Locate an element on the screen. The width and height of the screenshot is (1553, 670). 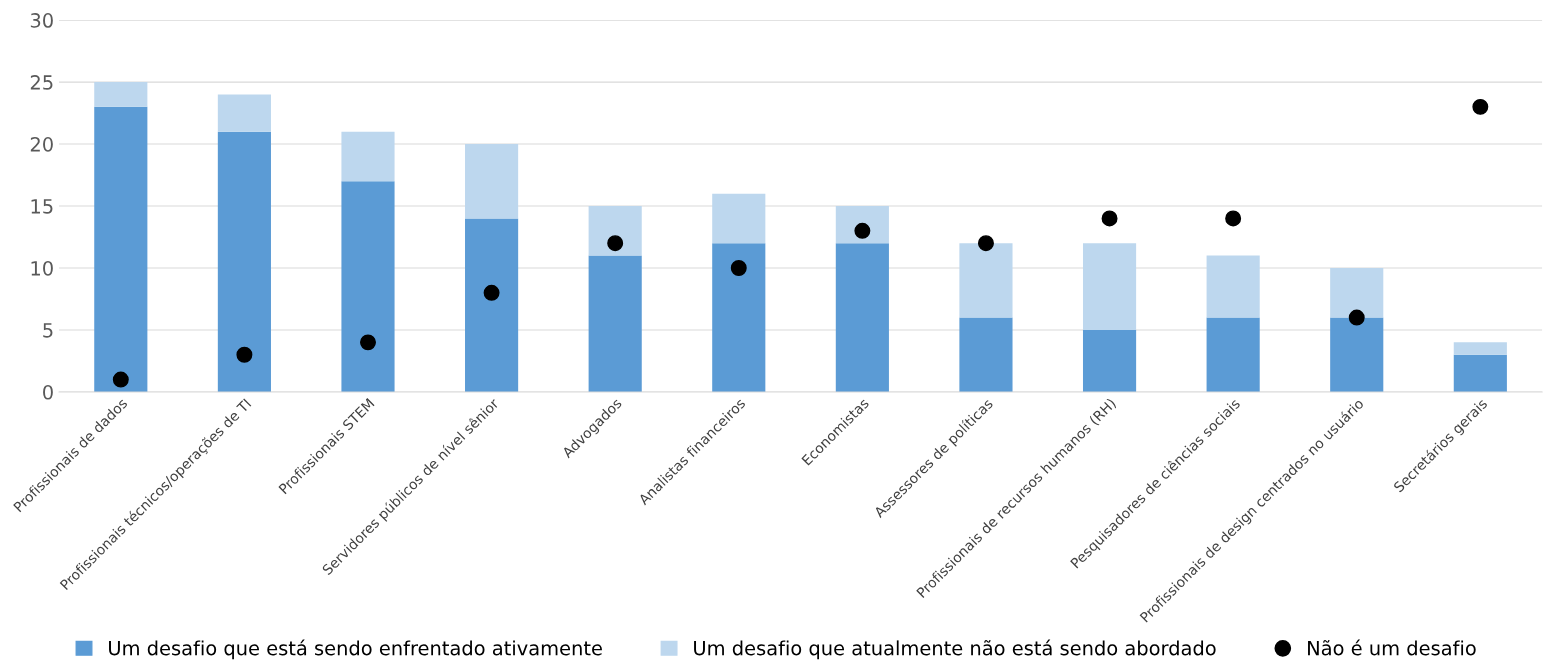
y-tick-label: 25 is located at coordinates (41, 82).